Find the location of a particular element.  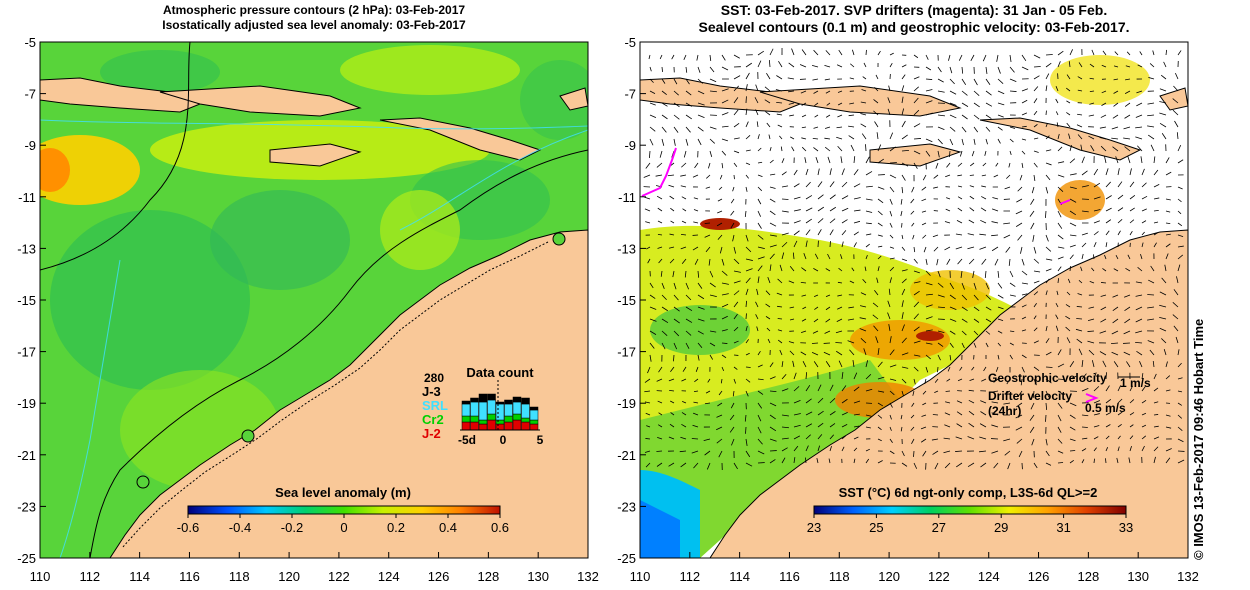

right-lat-tick: -13 is located at coordinates (626, 248).